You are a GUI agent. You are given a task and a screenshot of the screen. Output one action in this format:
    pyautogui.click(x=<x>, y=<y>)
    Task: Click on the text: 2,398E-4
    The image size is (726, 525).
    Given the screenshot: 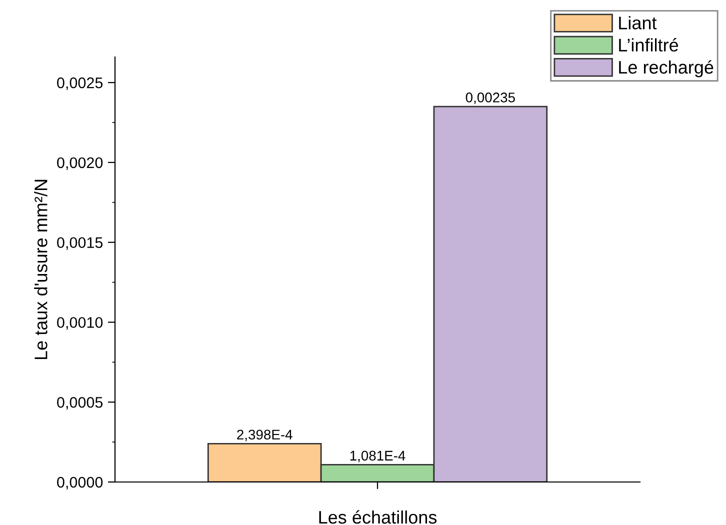 What is the action you would take?
    pyautogui.click(x=264, y=436)
    